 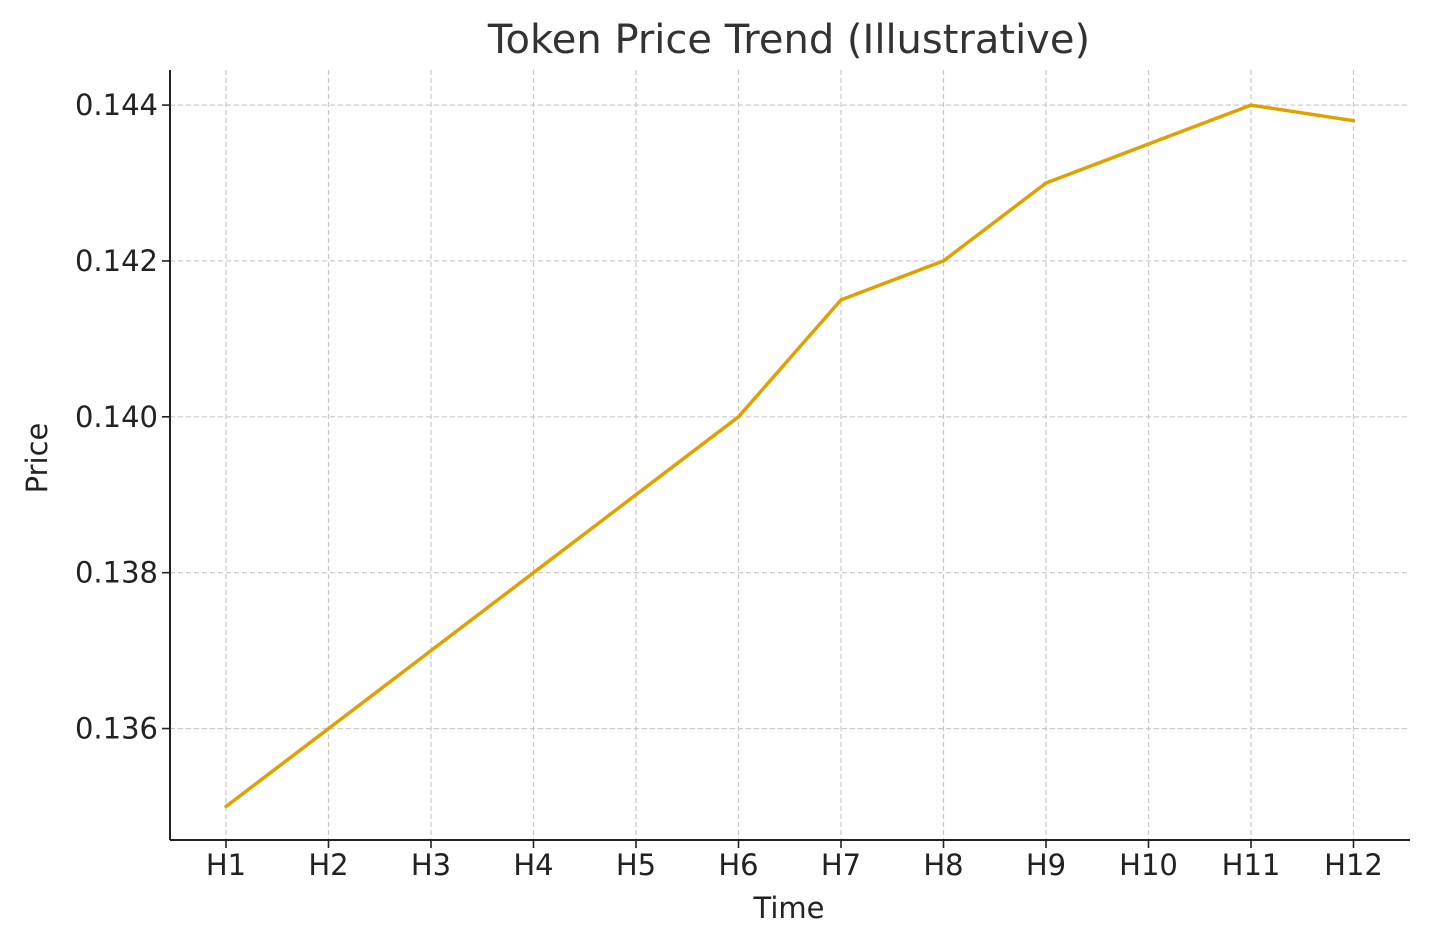 What do you see at coordinates (1046, 865) in the screenshot?
I see `x-tick-label: H9` at bounding box center [1046, 865].